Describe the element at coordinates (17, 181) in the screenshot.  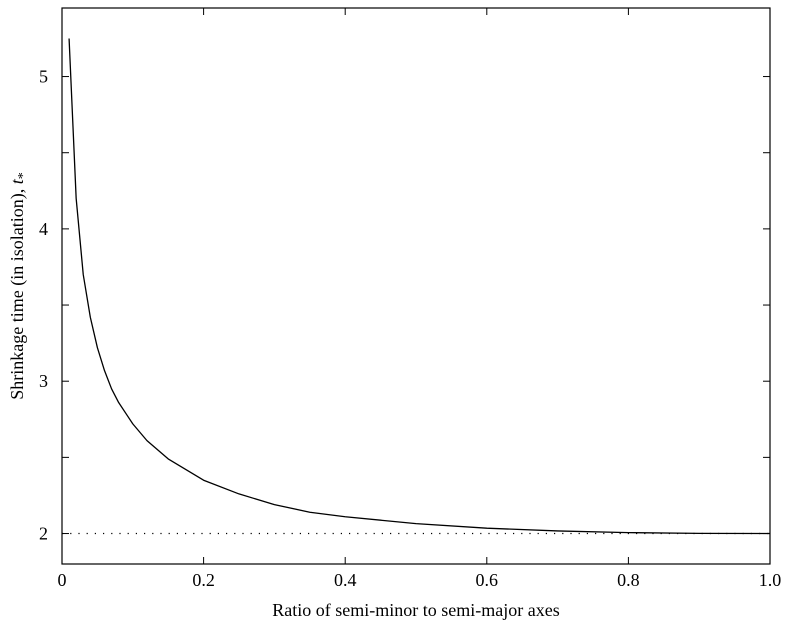
I see `y-axis-label-symbol: t` at that location.